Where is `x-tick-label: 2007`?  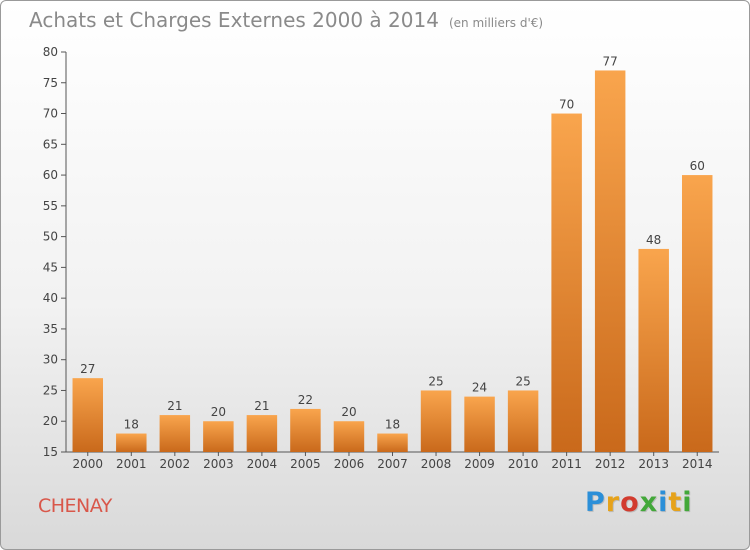 x-tick-label: 2007 is located at coordinates (392, 464).